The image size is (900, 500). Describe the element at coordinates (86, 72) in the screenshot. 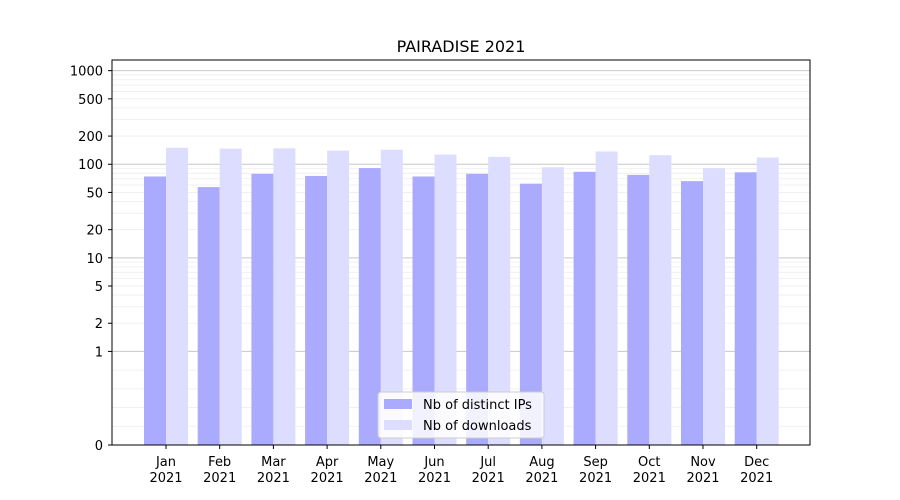

I see `y-tick-label: 1000` at that location.